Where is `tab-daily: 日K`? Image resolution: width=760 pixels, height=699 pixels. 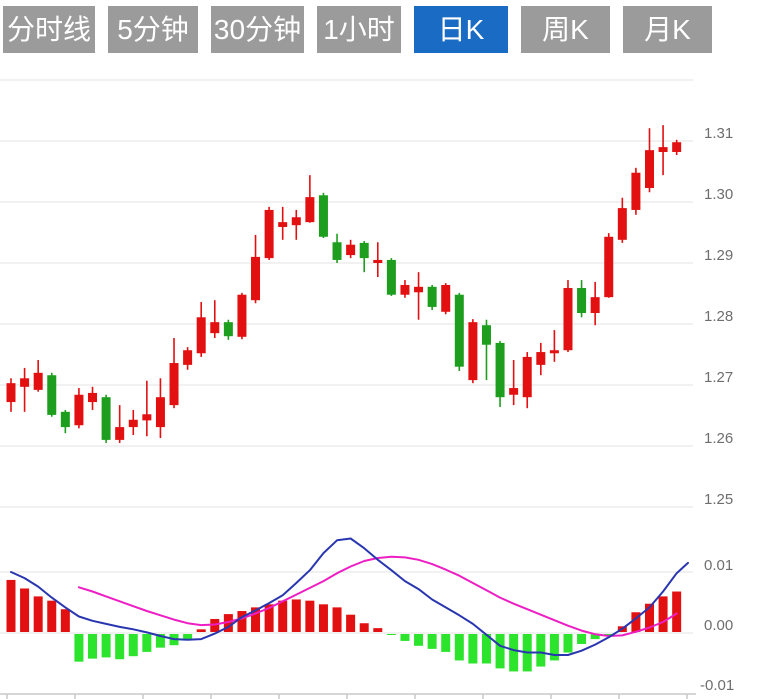 tab-daily: 日K is located at coordinates (461, 29).